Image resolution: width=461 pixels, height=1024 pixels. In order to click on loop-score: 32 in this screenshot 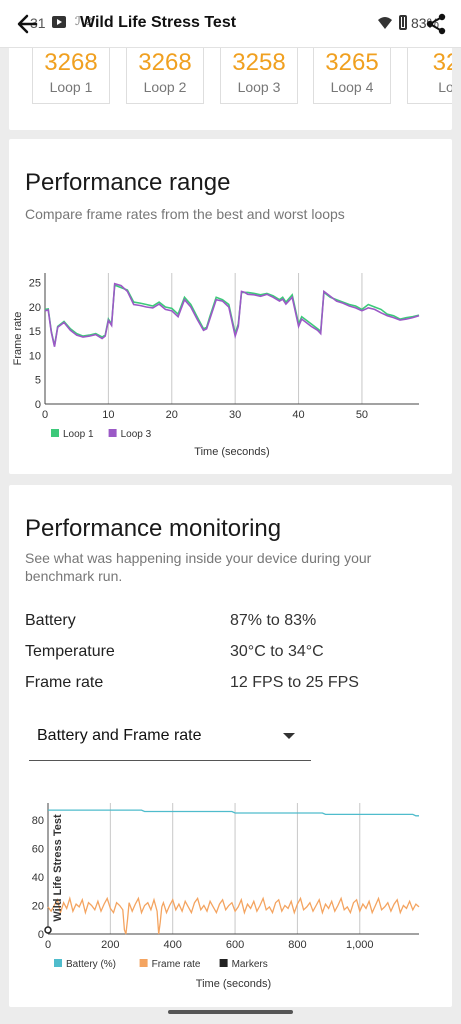, I will do `click(442, 62)`.